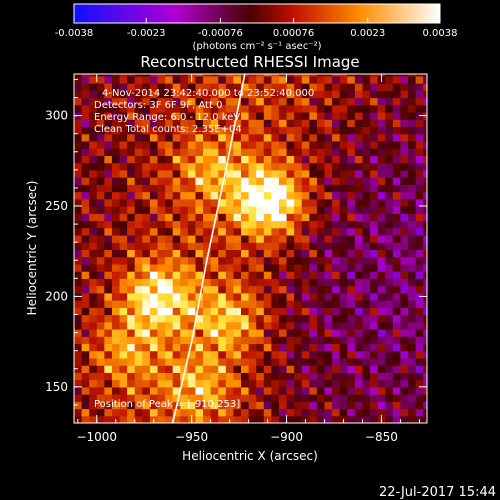  I want to click on solar-limb-curve, so click(208, 248).